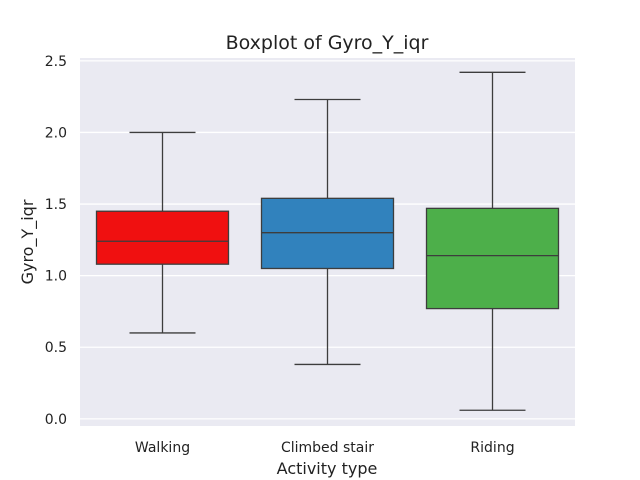 This screenshot has height=480, width=640. What do you see at coordinates (56, 205) in the screenshot?
I see `y-tick-label: 1.5` at bounding box center [56, 205].